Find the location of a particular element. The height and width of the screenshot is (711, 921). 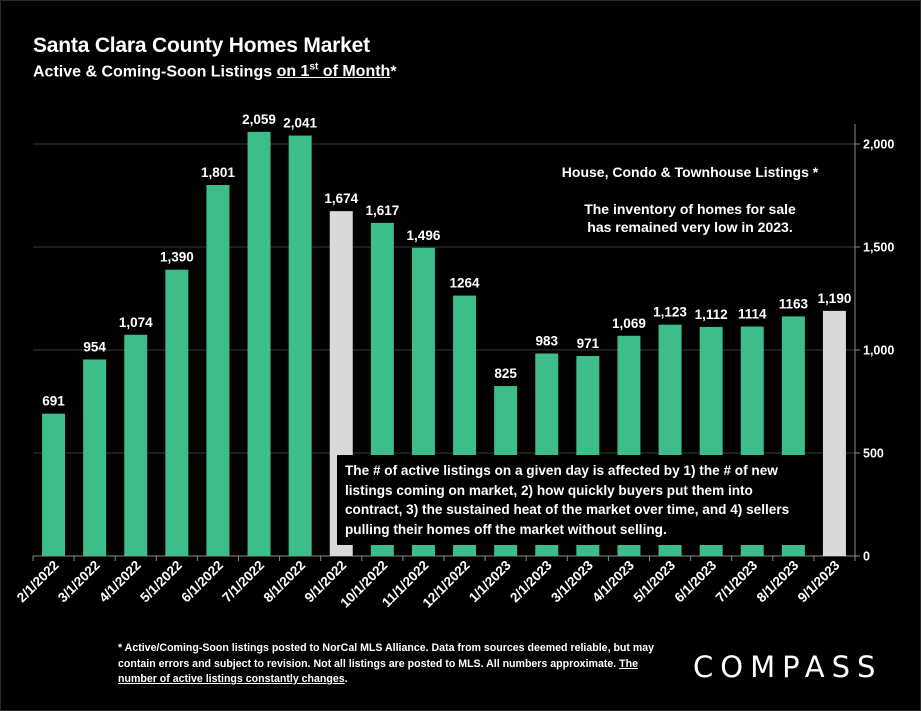

bar-value-label: 1163 is located at coordinates (794, 303).